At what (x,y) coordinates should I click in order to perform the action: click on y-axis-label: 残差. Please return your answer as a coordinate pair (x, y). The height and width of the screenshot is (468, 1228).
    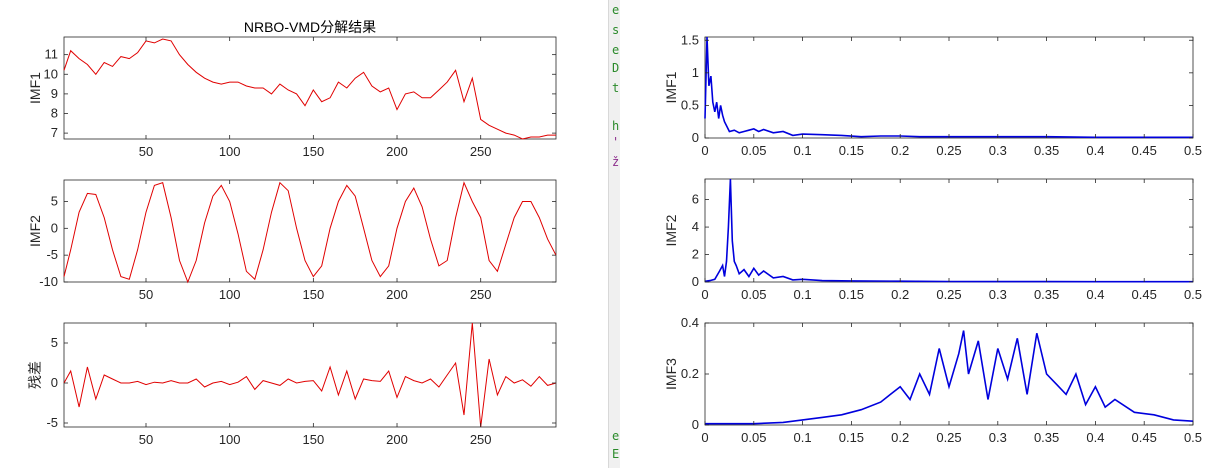
    Looking at the image, I should click on (35, 375).